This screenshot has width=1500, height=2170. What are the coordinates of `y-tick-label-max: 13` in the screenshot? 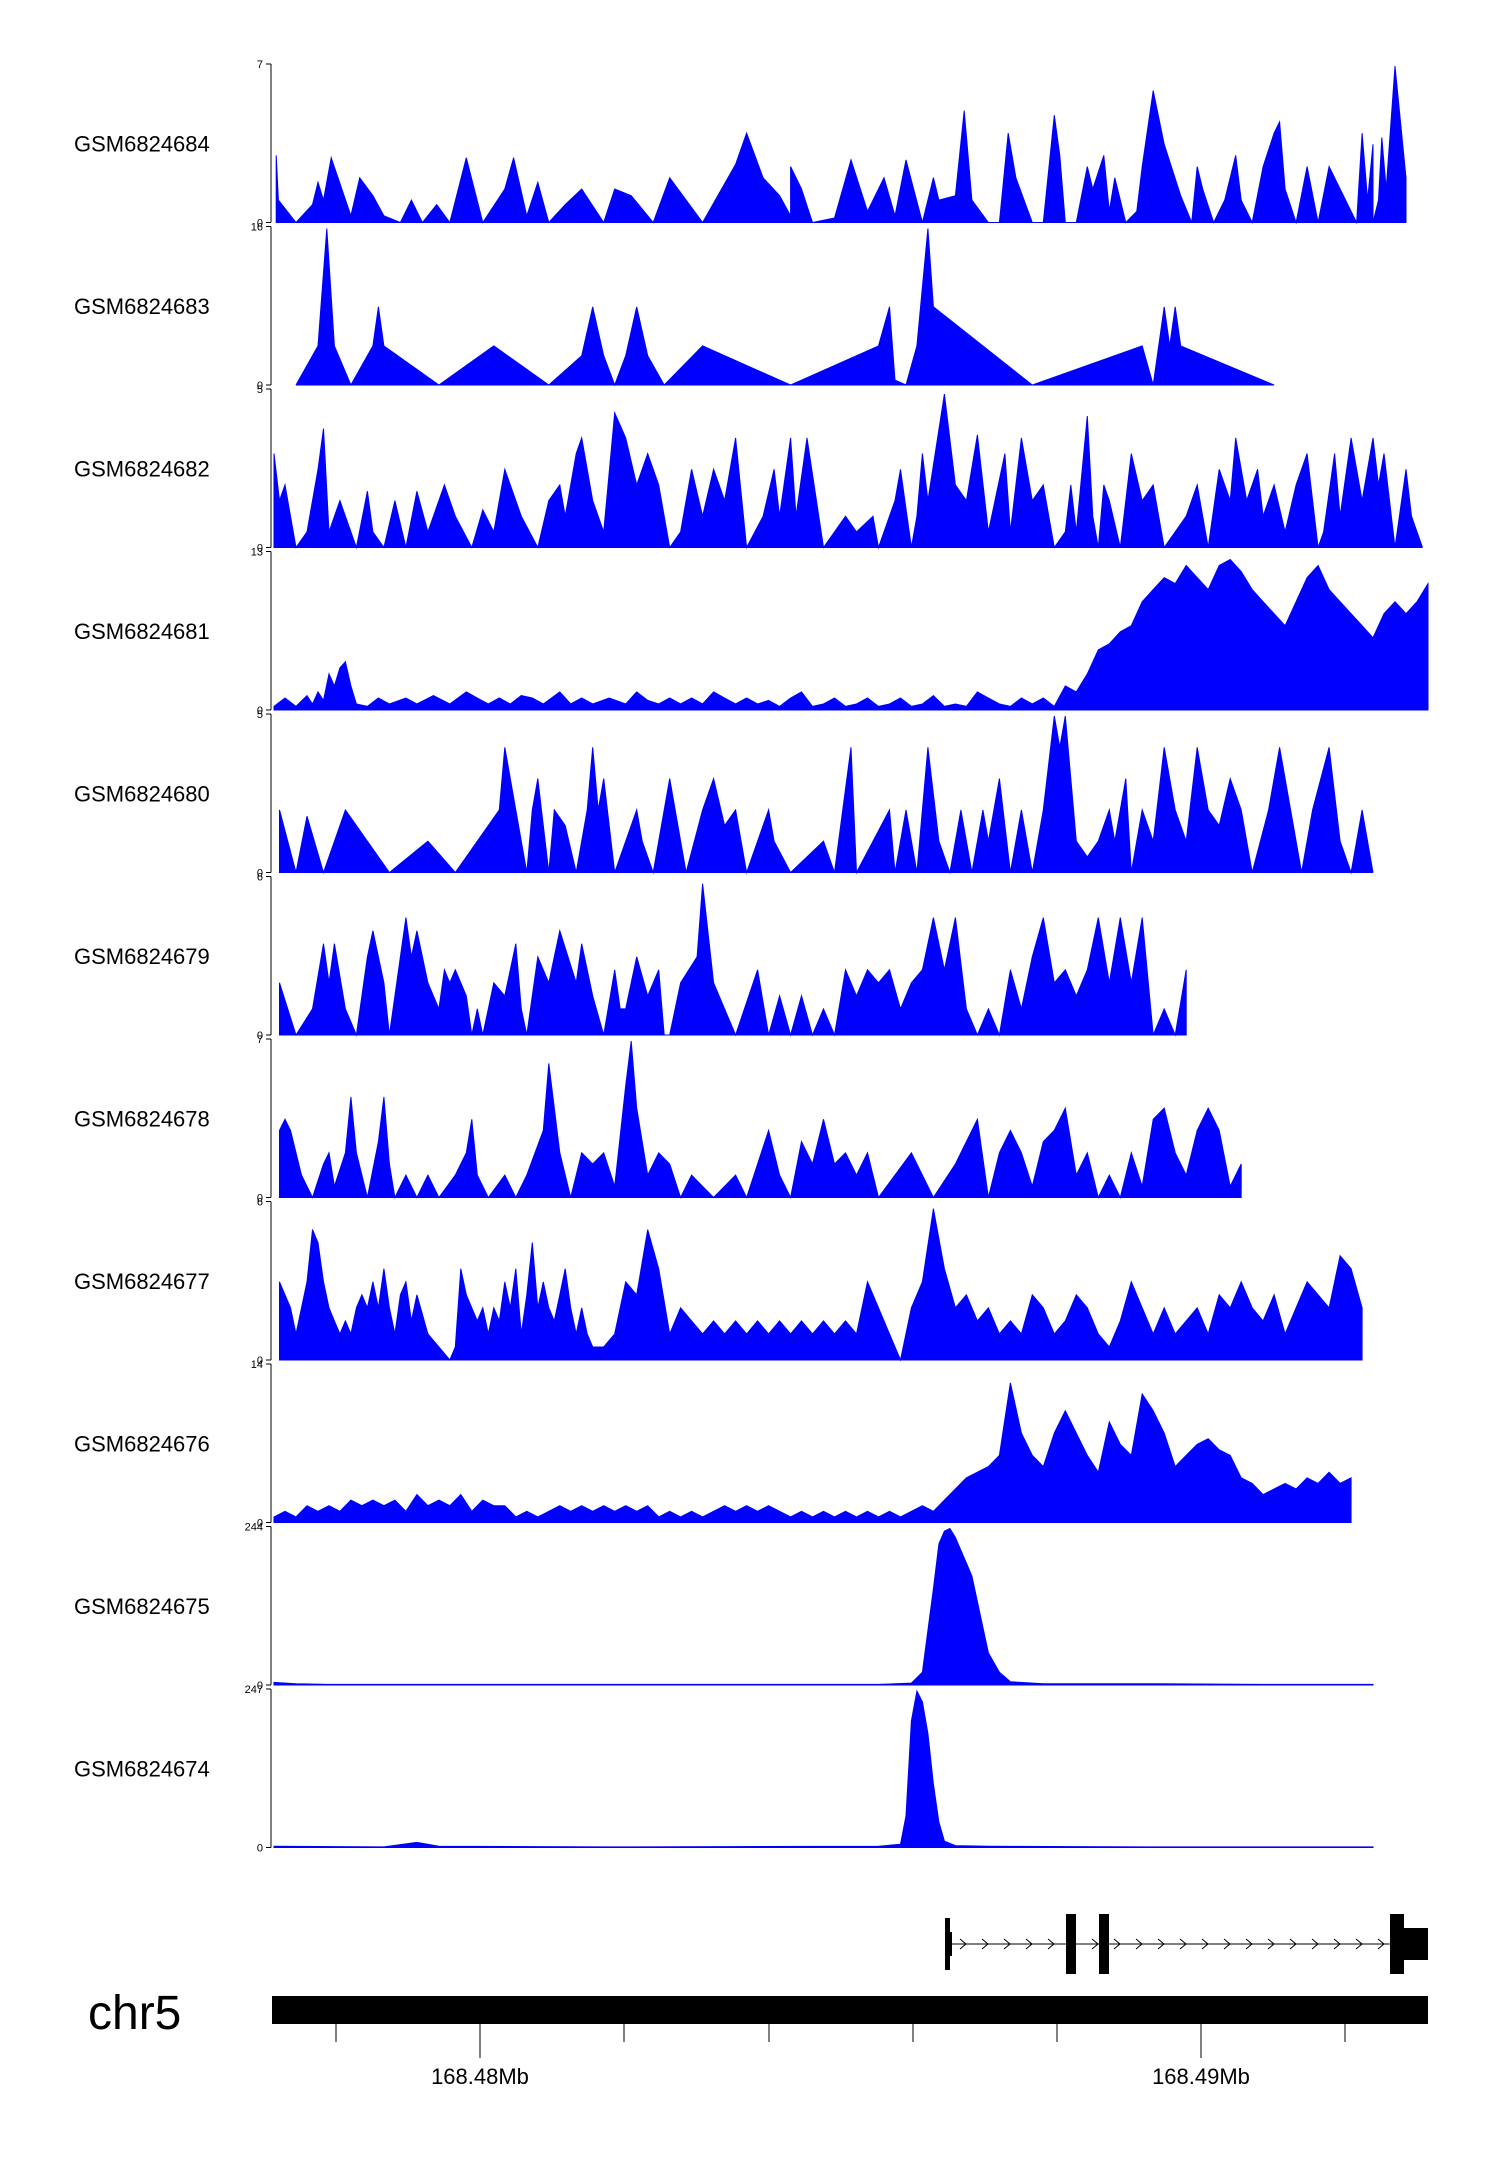 It's located at (257, 553).